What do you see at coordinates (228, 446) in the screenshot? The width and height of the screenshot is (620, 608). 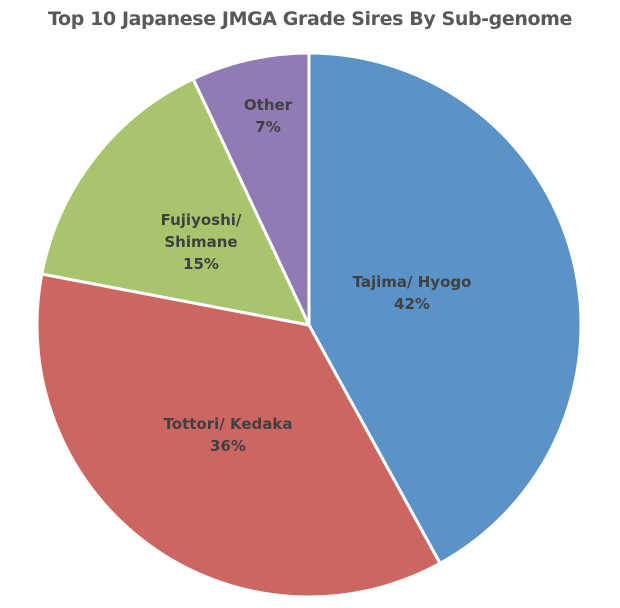 I see `slice-label-percent: 36%` at bounding box center [228, 446].